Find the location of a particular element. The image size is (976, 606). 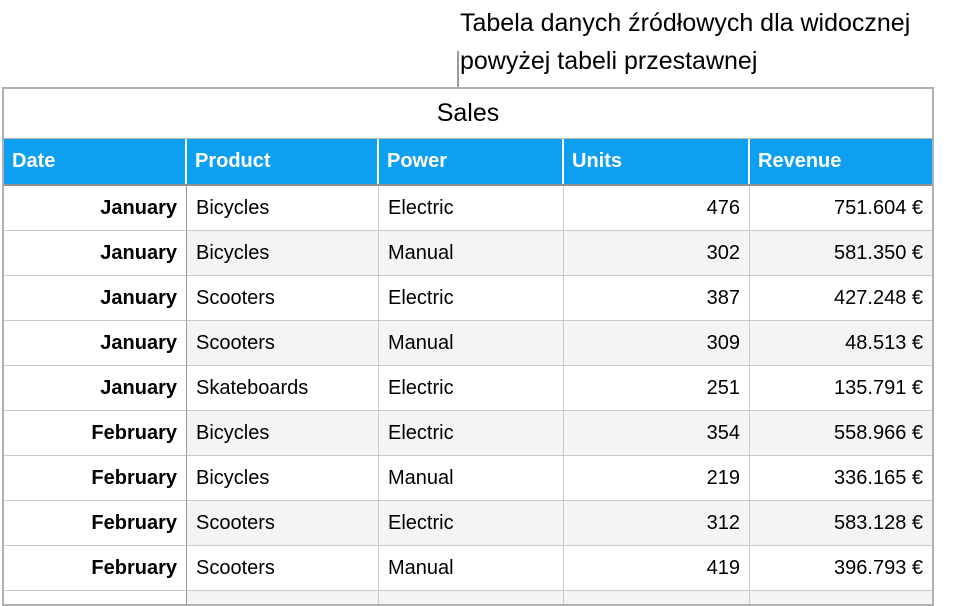

cell-units: 387 is located at coordinates (657, 298).